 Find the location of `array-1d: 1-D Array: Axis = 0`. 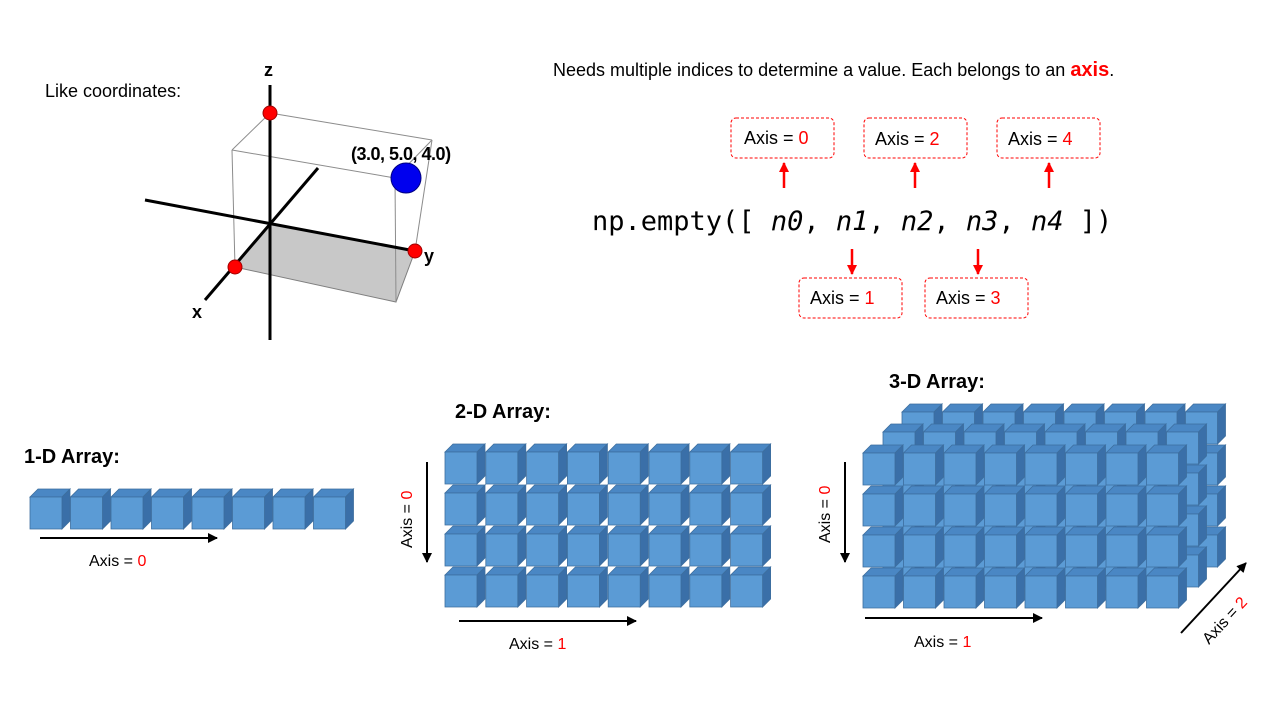

array-1d: 1-D Array: Axis = 0 is located at coordinates (189, 508).